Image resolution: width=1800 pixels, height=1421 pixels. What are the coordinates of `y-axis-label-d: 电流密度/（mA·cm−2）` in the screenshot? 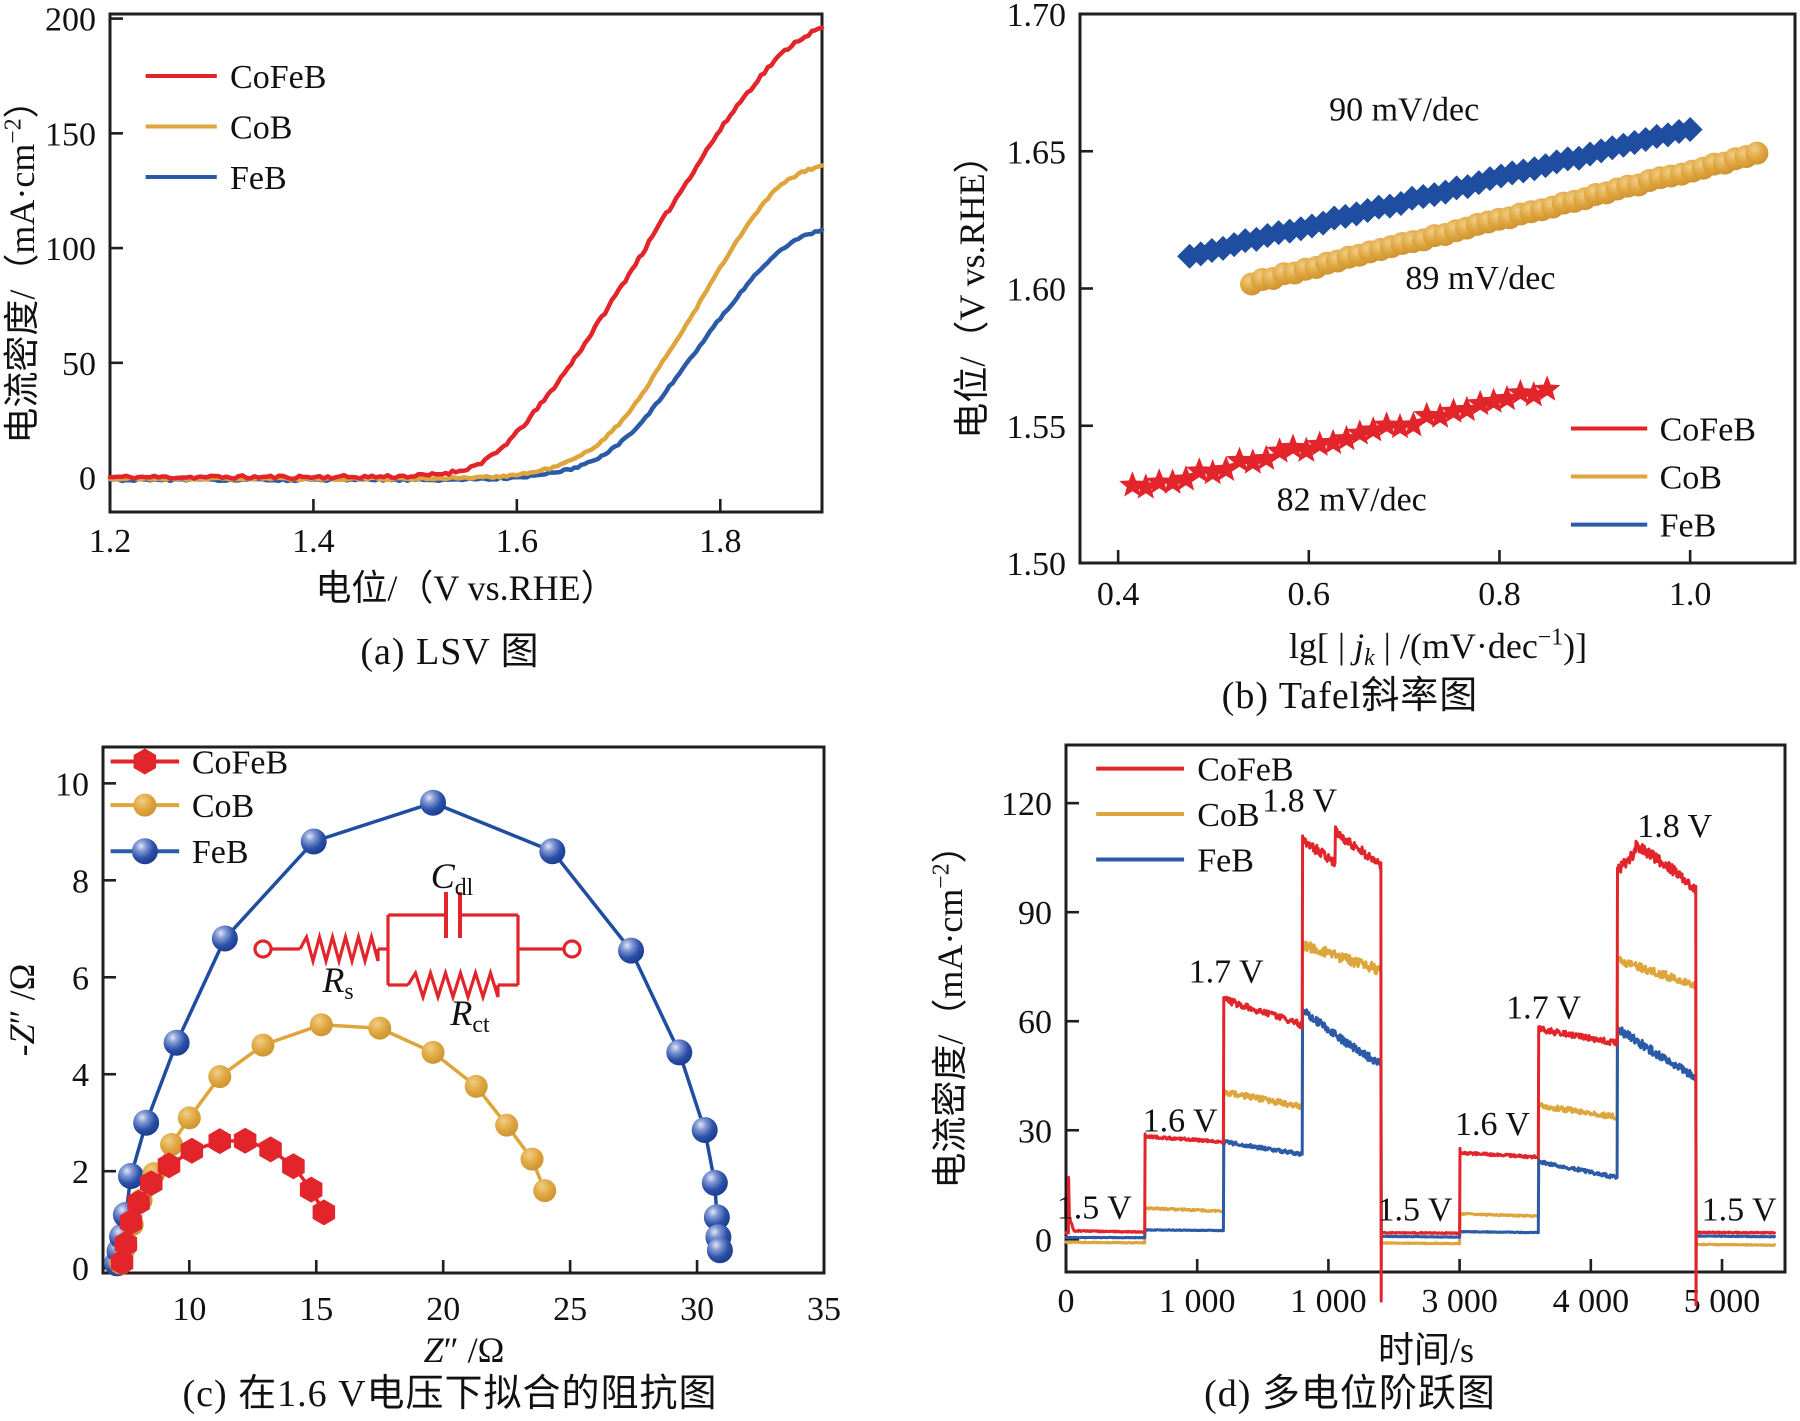 It's located at (949, 1007).